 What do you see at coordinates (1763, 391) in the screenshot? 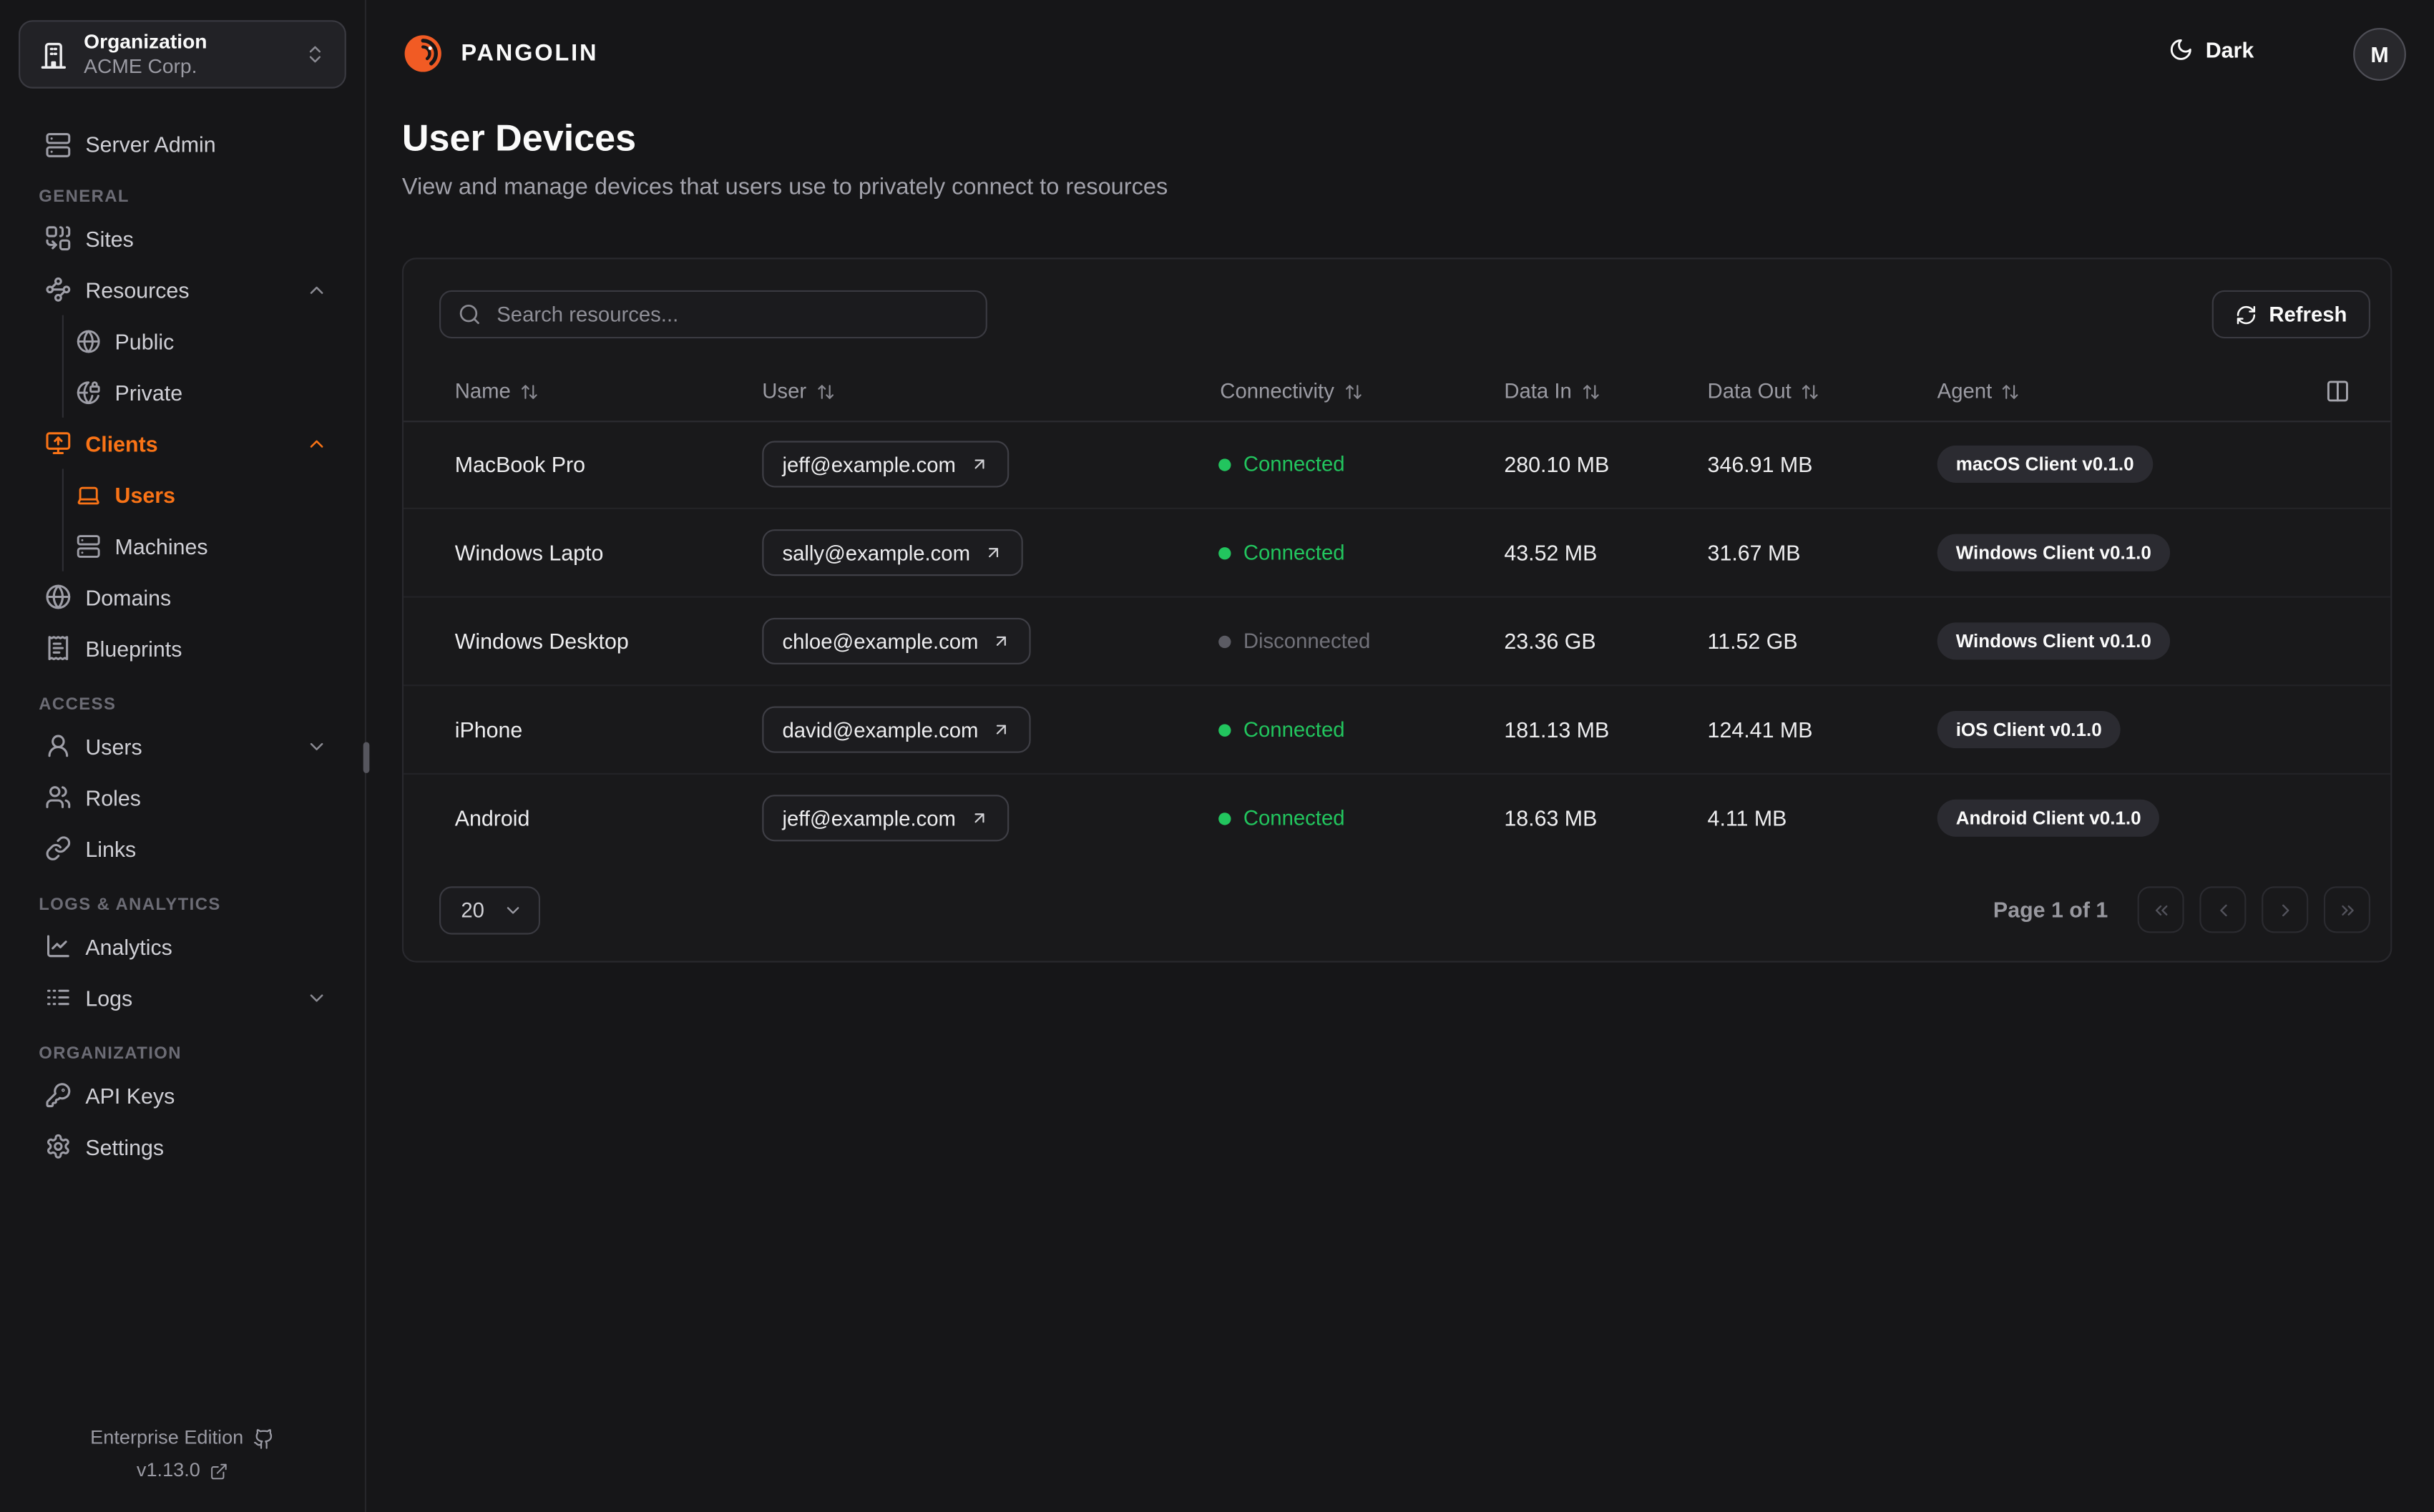
I see `column-header-data-out: Data Out` at bounding box center [1763, 391].